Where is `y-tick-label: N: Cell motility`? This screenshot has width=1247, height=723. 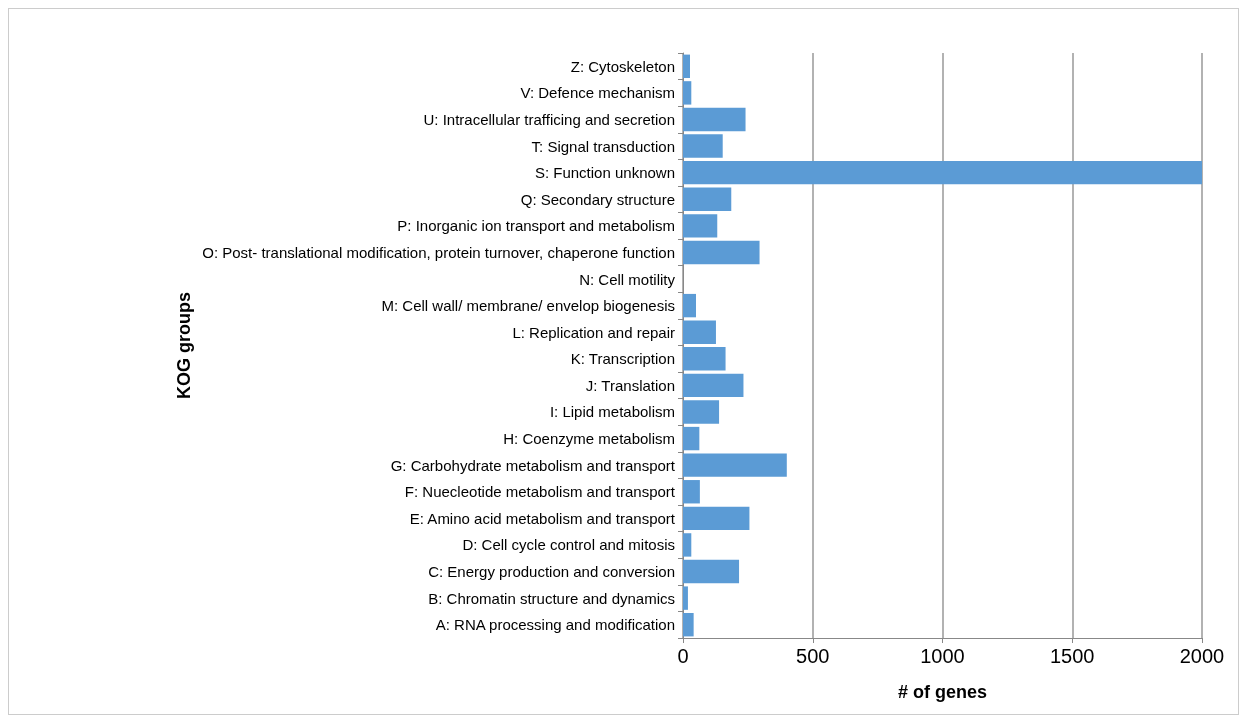
y-tick-label: N: Cell motility is located at coordinates (627, 279).